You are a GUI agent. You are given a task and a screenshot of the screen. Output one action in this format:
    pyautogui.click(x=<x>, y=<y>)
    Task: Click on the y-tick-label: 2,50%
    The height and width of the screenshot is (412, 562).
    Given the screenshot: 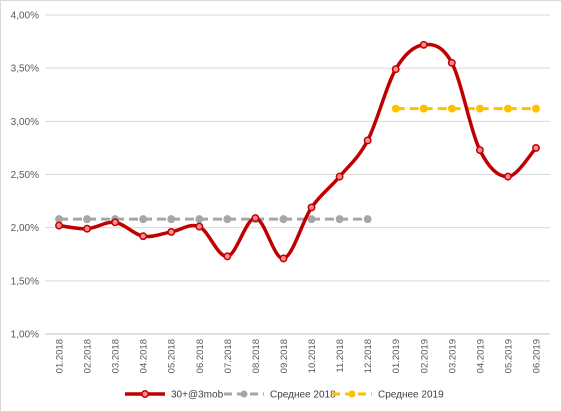 What is the action you would take?
    pyautogui.click(x=25, y=175)
    